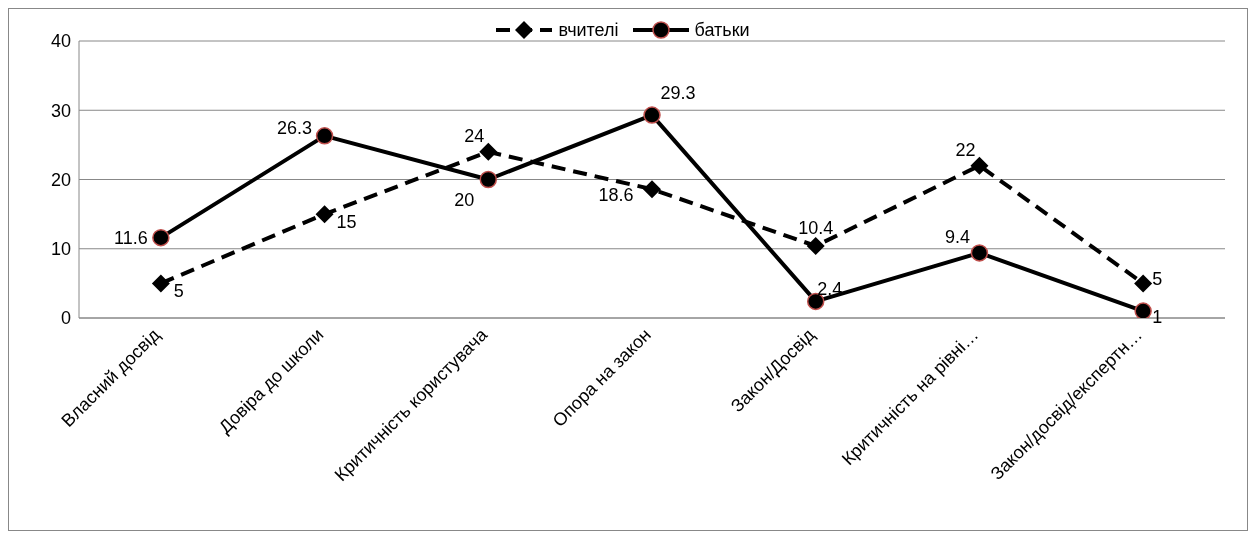 The width and height of the screenshot is (1256, 539). What do you see at coordinates (60, 41) in the screenshot?
I see `y-tick-label: 40` at bounding box center [60, 41].